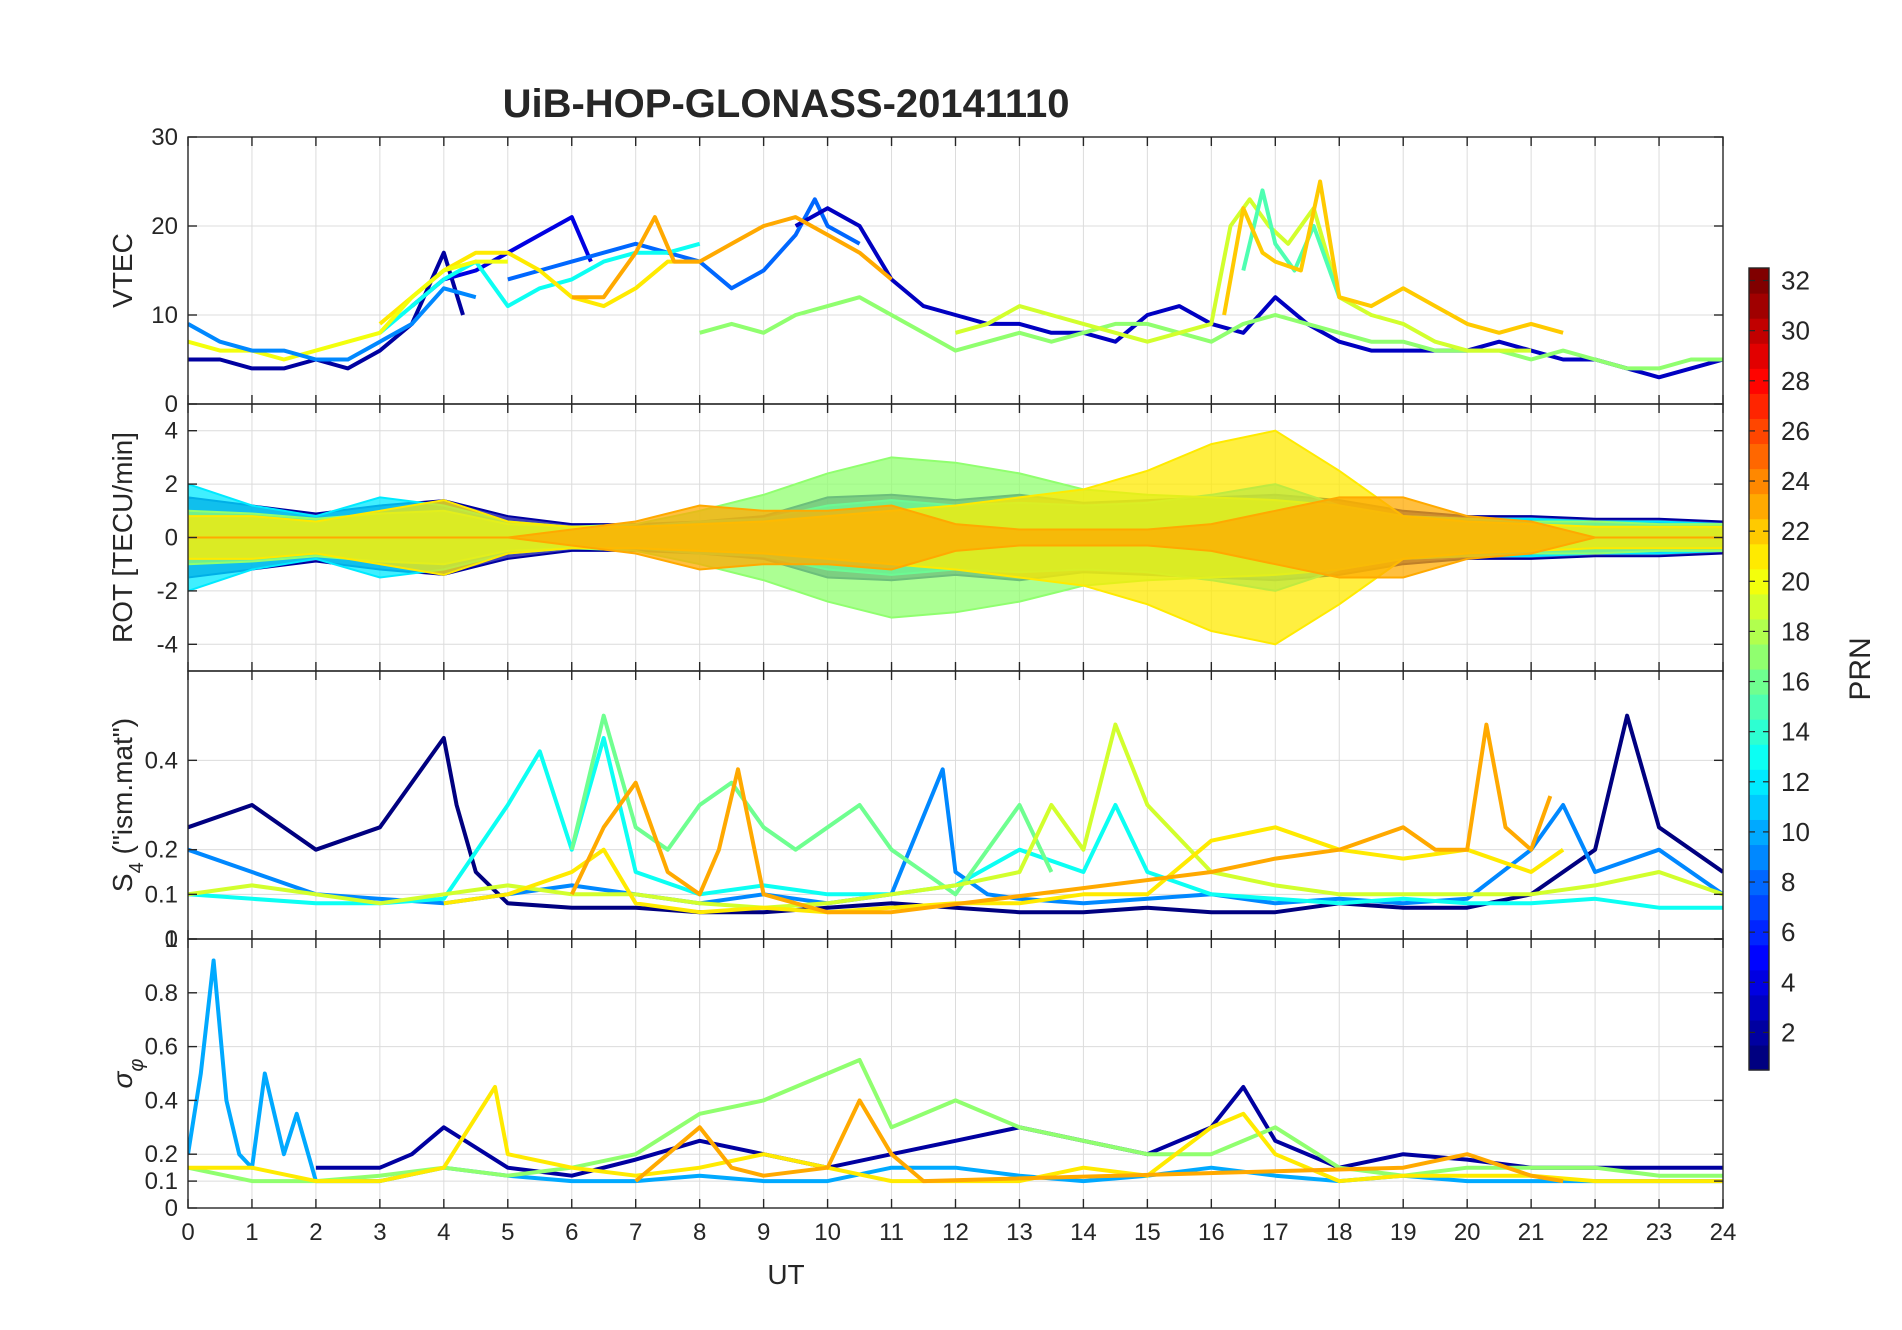  What do you see at coordinates (1795, 331) in the screenshot?
I see `colorbar-tick-label: 30` at bounding box center [1795, 331].